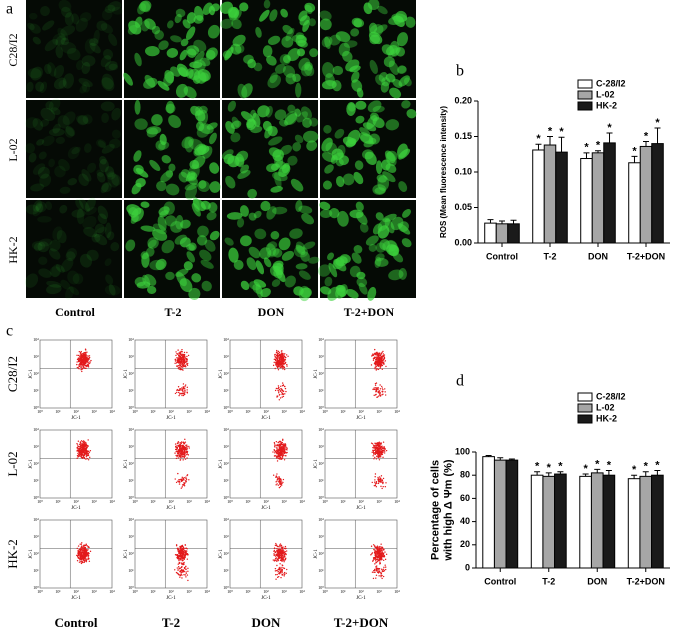 The image size is (675, 633). Describe the element at coordinates (153, 411) in the screenshot. I see `x-tick-label: 10¹` at that location.